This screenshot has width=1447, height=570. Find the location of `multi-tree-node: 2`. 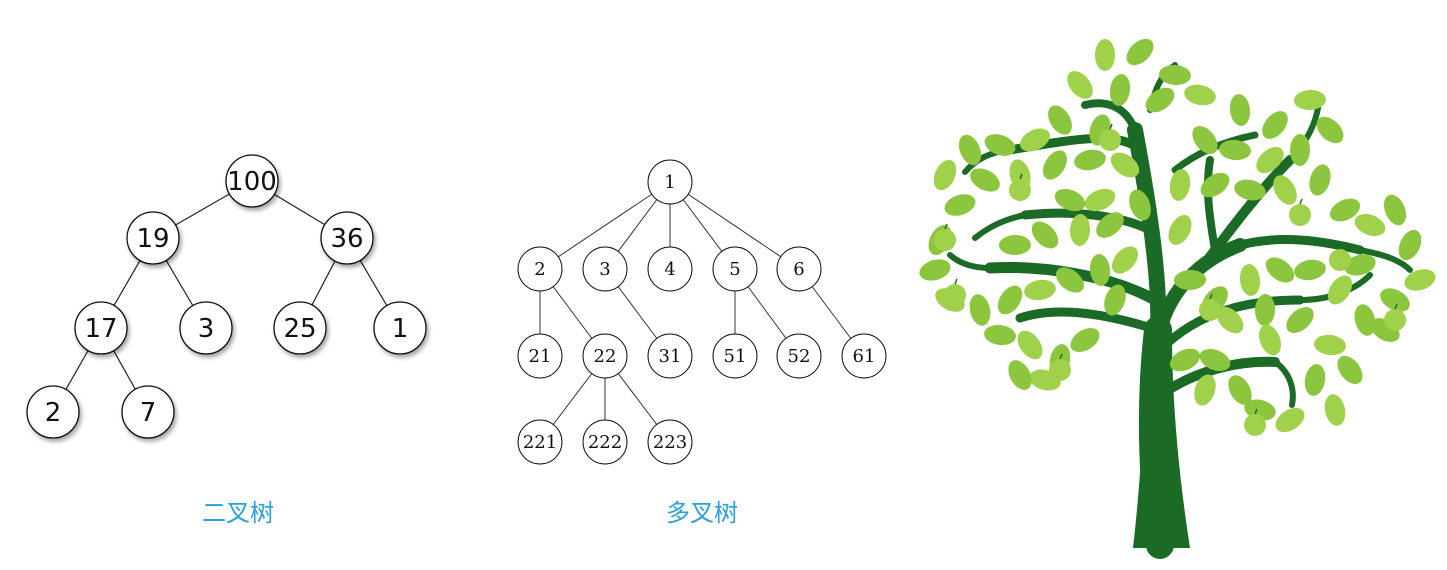

multi-tree-node: 2 is located at coordinates (540, 269).